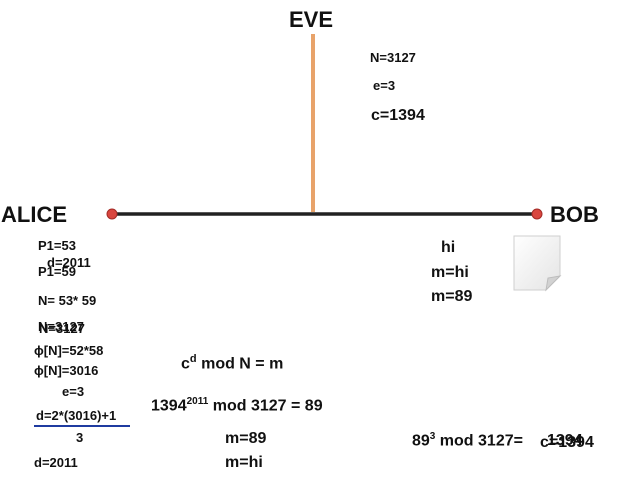  Describe the element at coordinates (80, 437) in the screenshot. I see `alice-d-denominator: 3` at that location.